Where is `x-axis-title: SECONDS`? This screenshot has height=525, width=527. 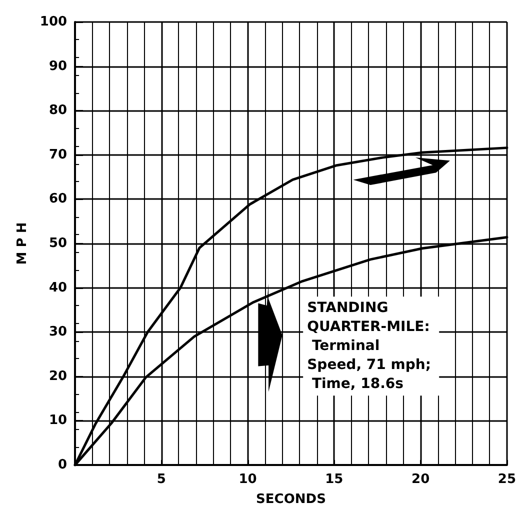
x-axis-title: SECONDS is located at coordinates (291, 499).